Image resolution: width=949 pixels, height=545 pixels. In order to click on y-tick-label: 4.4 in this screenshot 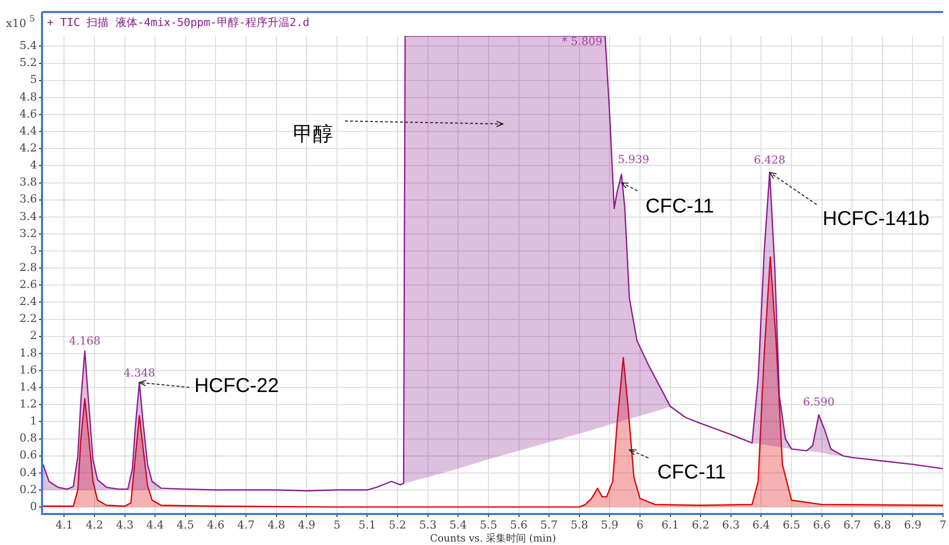, I will do `click(28, 131)`.